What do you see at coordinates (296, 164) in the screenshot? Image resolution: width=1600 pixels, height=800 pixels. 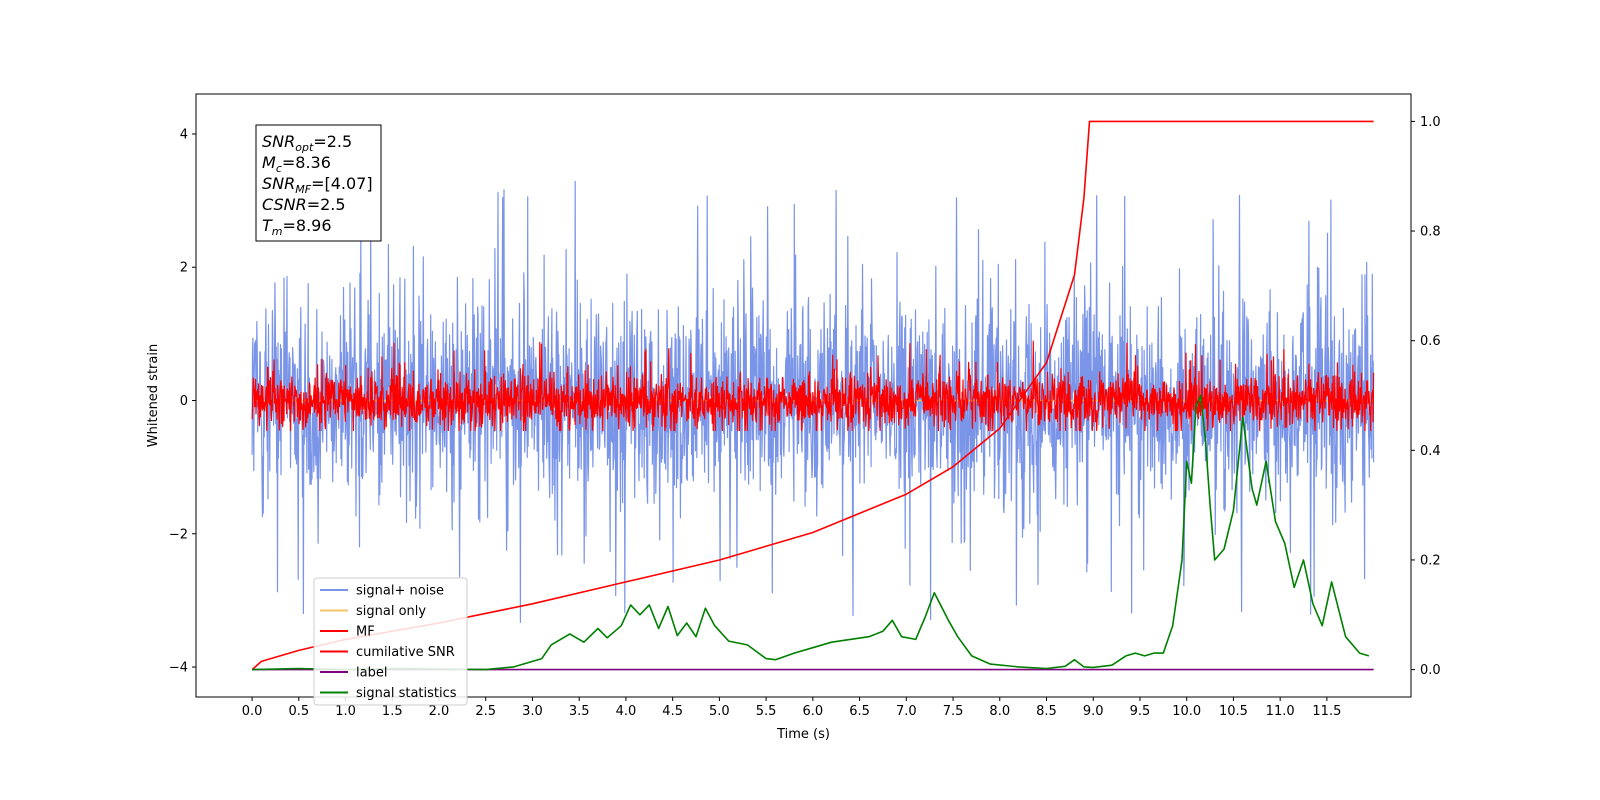 I see `annotation-line: Mc=8.36` at bounding box center [296, 164].